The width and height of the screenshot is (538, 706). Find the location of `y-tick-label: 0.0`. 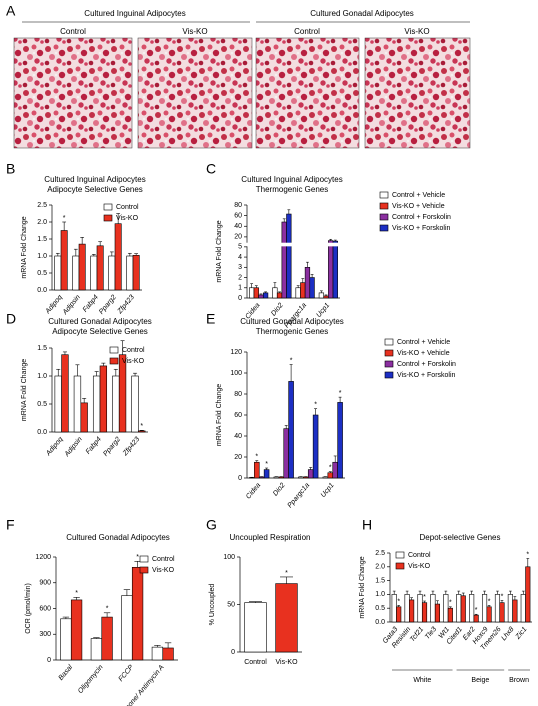

y-tick-label: 0.0 is located at coordinates (42, 432).